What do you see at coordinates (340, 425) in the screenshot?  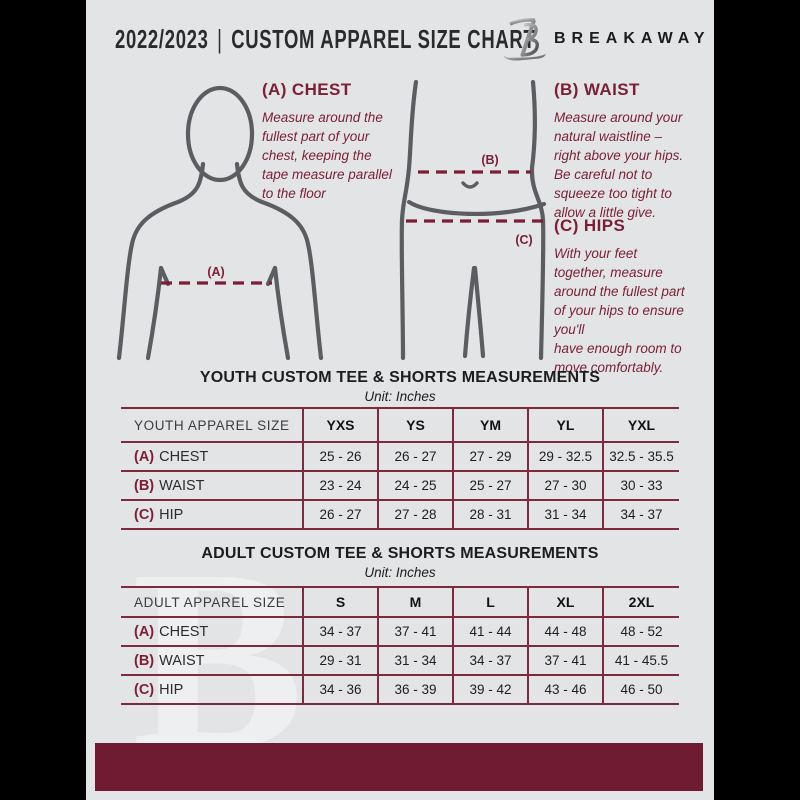 I see `size-header-cell: YXS` at bounding box center [340, 425].